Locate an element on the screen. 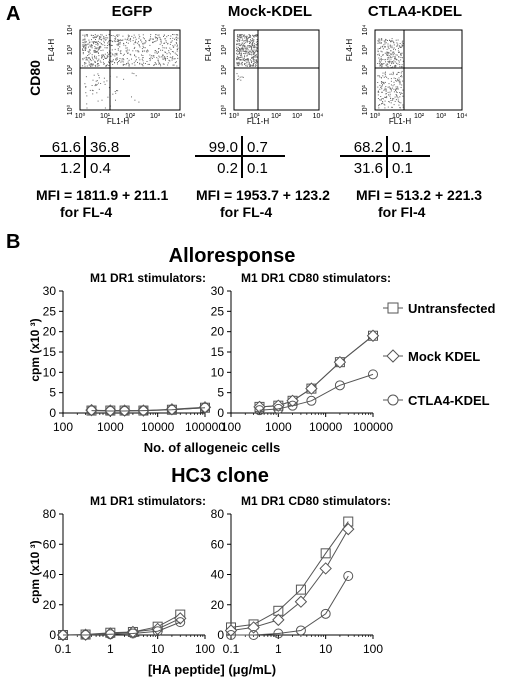  tick-label: 10⁰ is located at coordinates (365, 110).